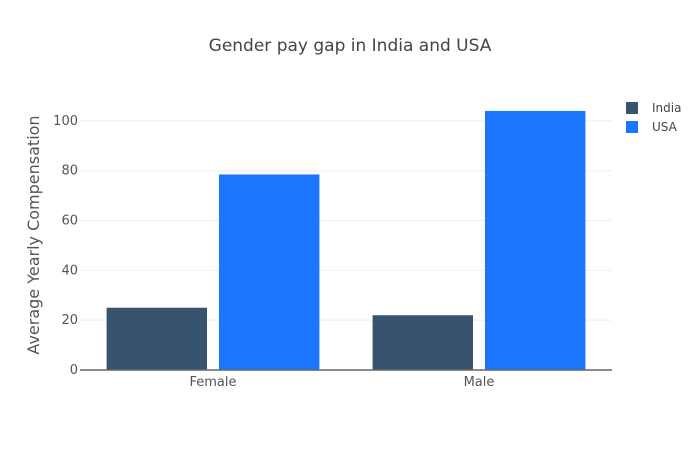 The image size is (700, 450). What do you see at coordinates (269, 272) in the screenshot?
I see `bar-usa-female` at bounding box center [269, 272].